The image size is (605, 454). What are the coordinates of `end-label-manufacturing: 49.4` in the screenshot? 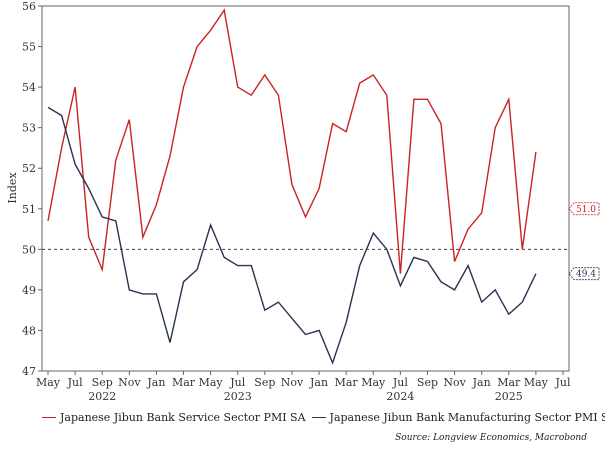 It's located at (584, 274).